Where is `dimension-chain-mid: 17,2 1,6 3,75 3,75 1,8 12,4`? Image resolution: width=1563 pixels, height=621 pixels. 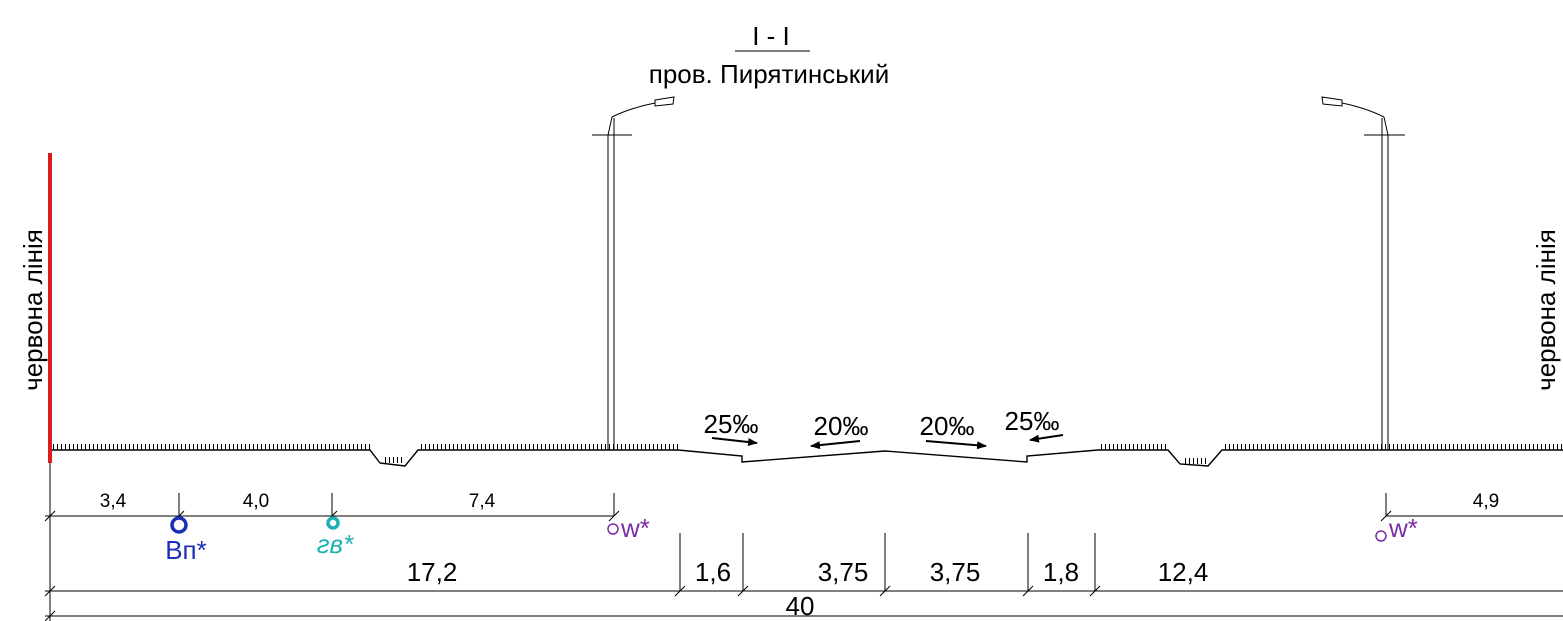 dimension-chain-mid: 17,2 1,6 3,75 3,75 1,8 12,4 is located at coordinates (803, 565).